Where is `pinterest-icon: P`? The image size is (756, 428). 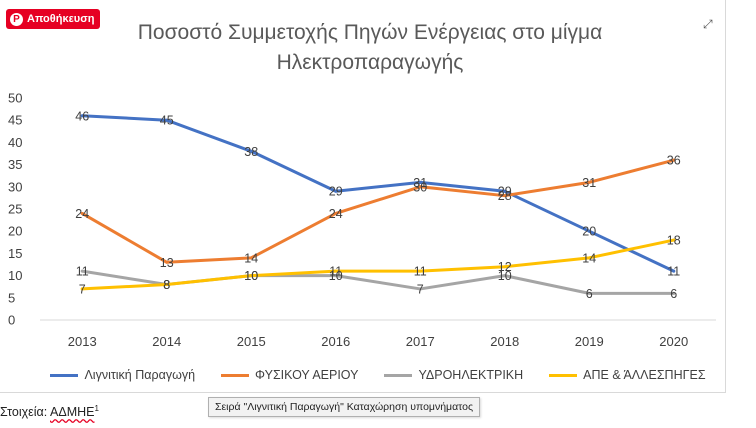 pinterest-icon: P is located at coordinates (16, 19).